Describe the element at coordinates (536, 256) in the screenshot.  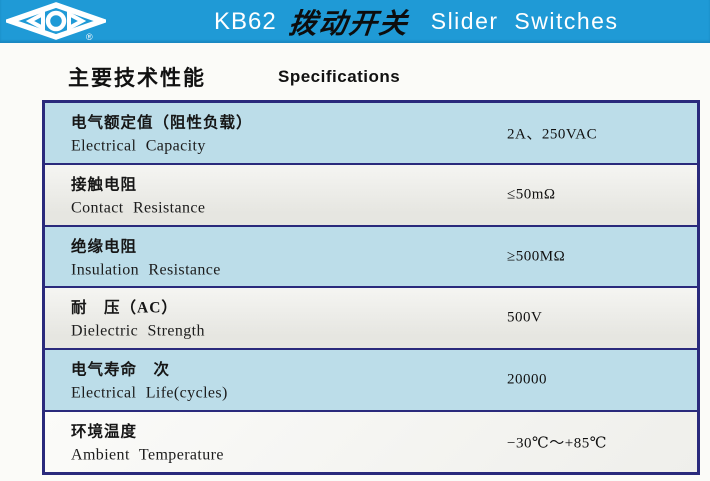
I see `spec-value: ≥500MΩ` at that location.